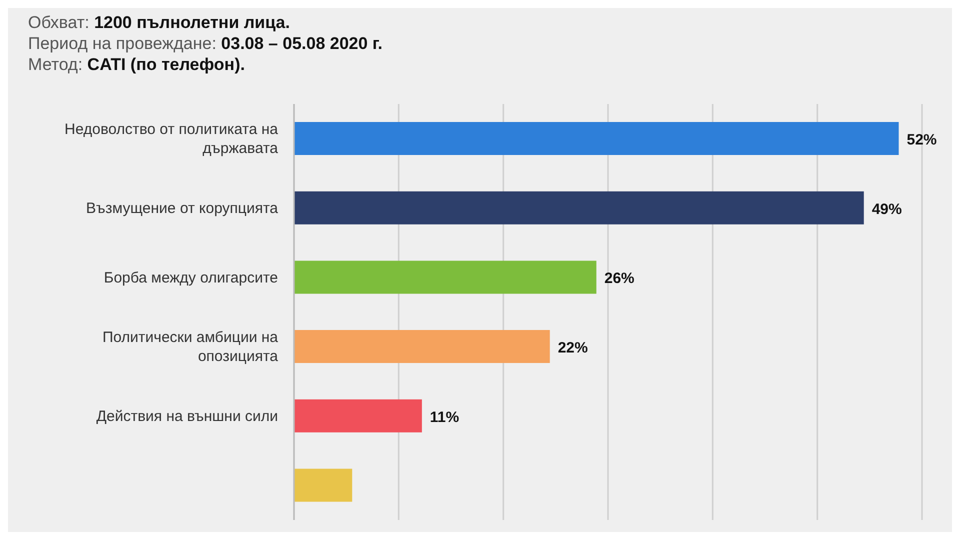 The image size is (960, 540). Describe the element at coordinates (921, 140) in the screenshot. I see `data-label: 52%` at that location.